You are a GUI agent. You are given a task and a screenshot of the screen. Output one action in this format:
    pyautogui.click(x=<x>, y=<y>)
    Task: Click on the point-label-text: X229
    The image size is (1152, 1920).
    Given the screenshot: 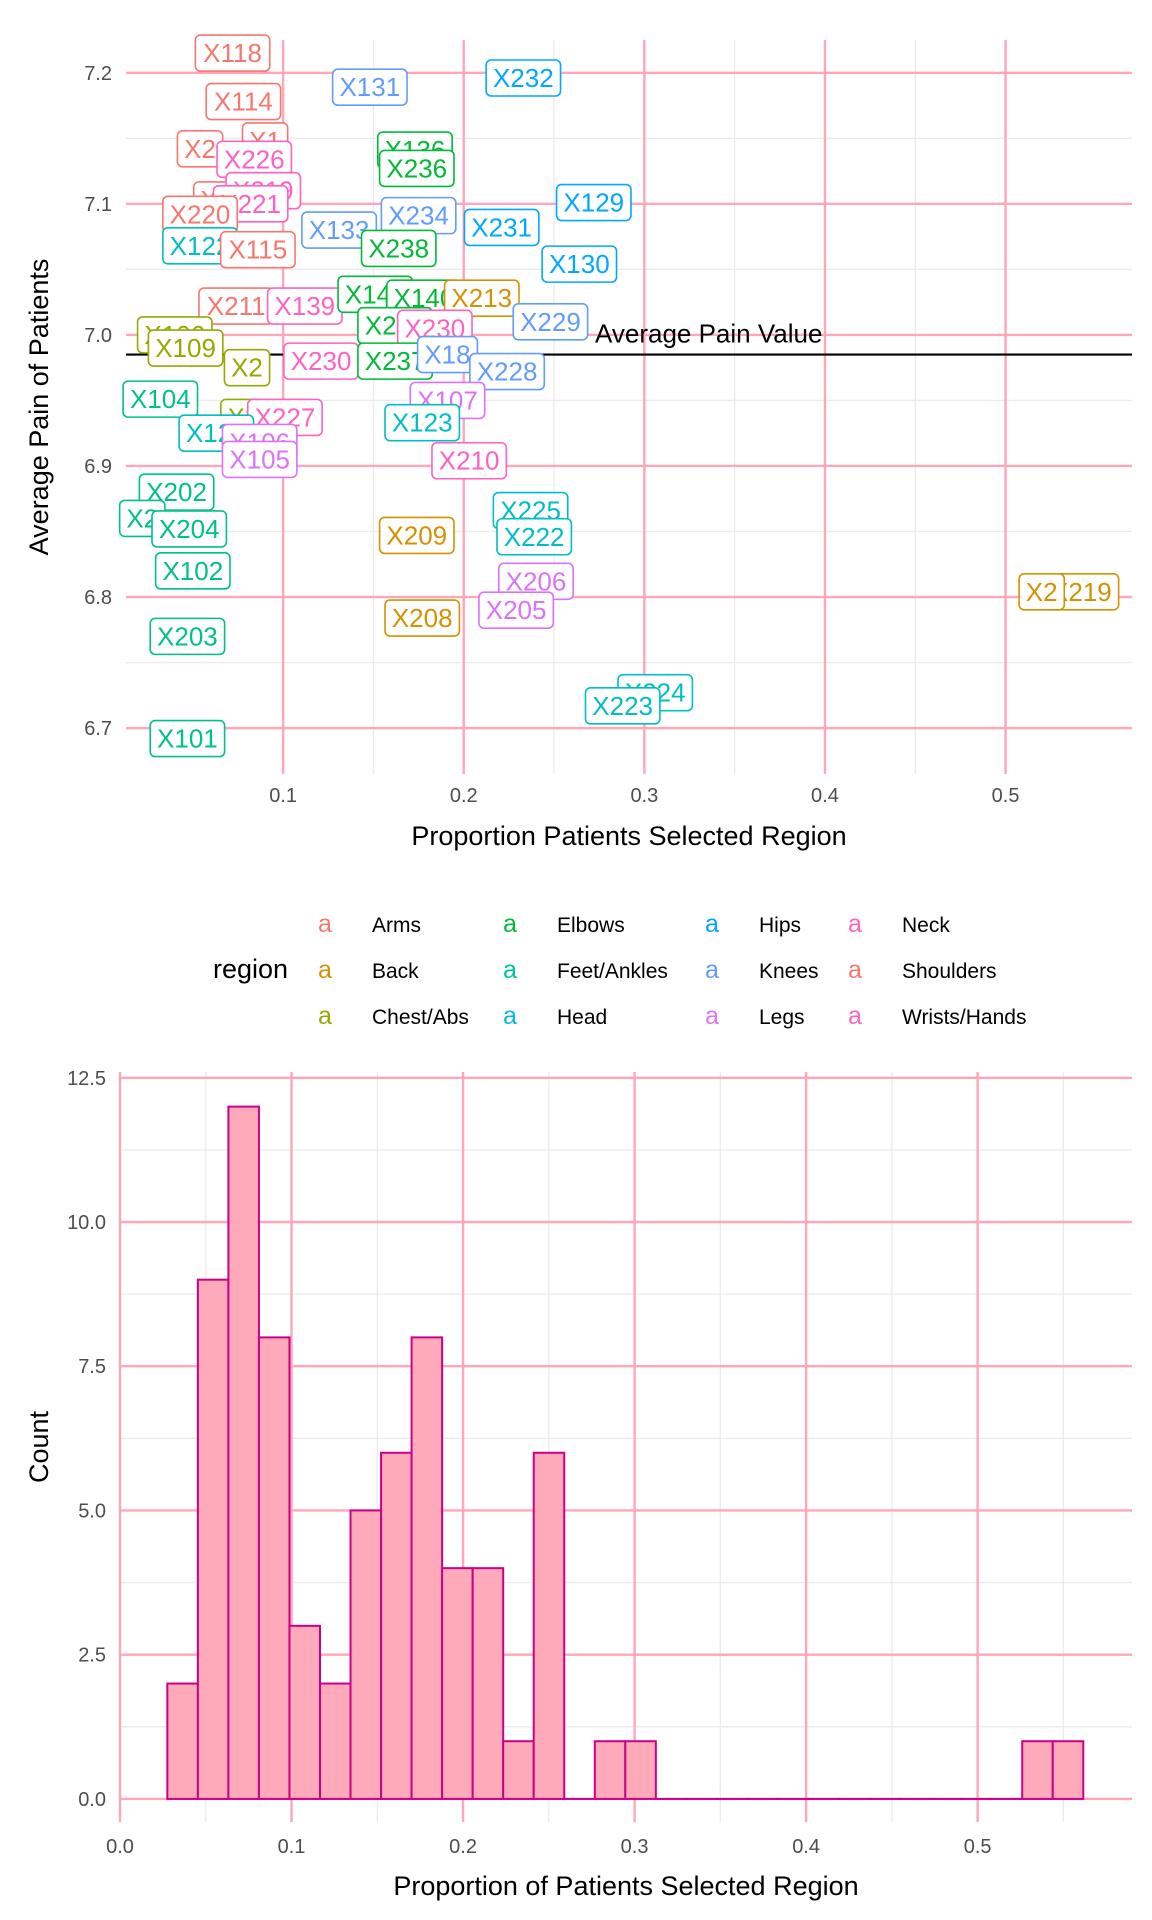 What is the action you would take?
    pyautogui.click(x=550, y=322)
    